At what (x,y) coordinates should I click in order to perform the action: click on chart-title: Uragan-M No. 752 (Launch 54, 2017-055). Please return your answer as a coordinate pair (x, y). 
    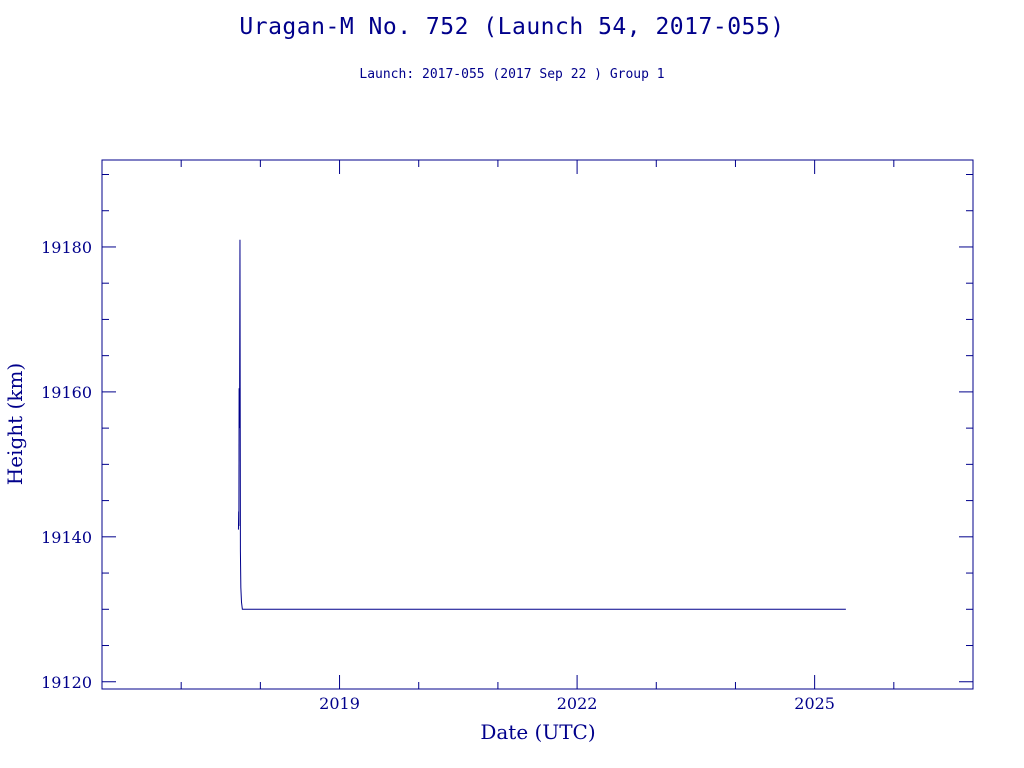
    Looking at the image, I should click on (512, 27).